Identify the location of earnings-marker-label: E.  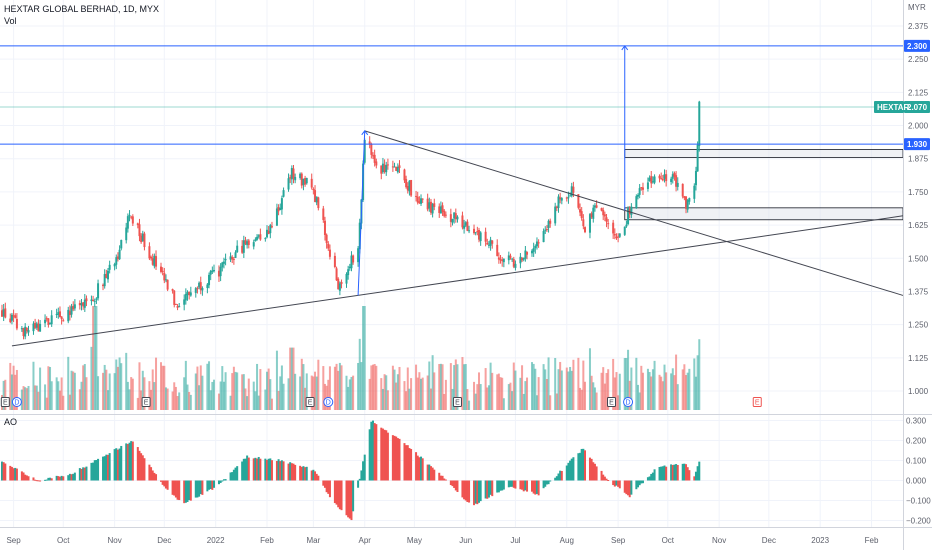
(757, 403).